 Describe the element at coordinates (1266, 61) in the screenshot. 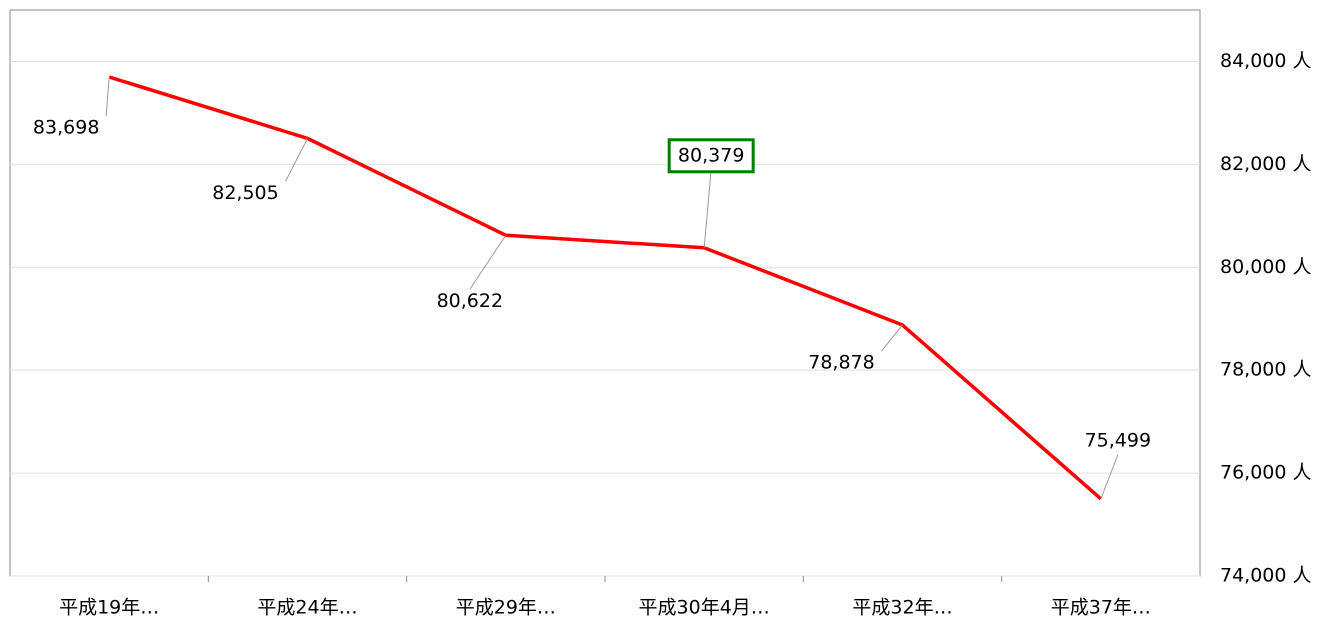

I see `y-tick-label: 84,000 人` at that location.